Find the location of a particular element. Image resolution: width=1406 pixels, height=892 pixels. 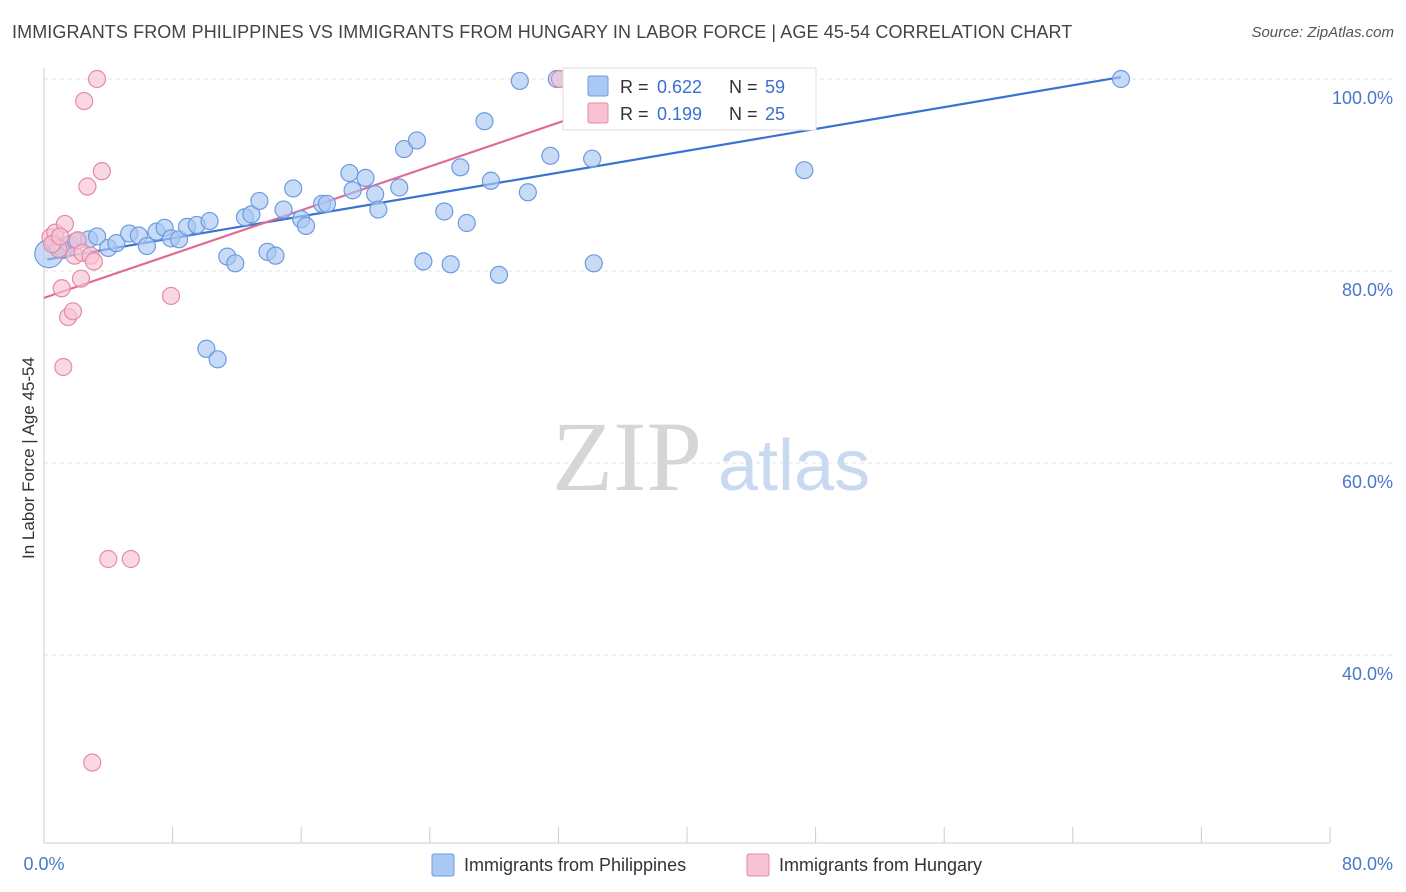

stats-n-label-philippines: N = is located at coordinates (743, 87).